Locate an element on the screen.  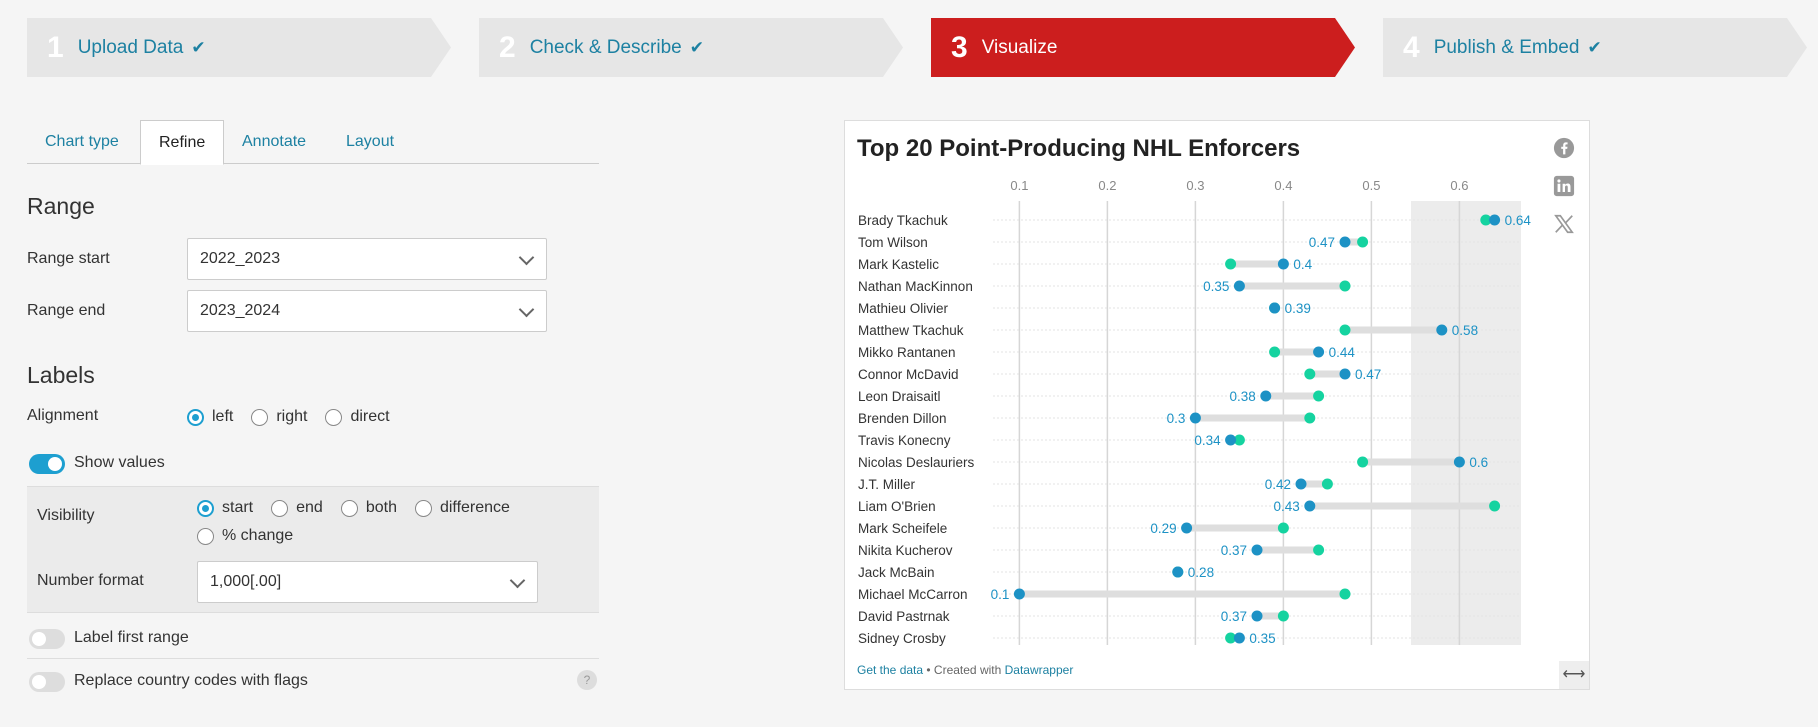
option-label: both is located at coordinates (381, 507).